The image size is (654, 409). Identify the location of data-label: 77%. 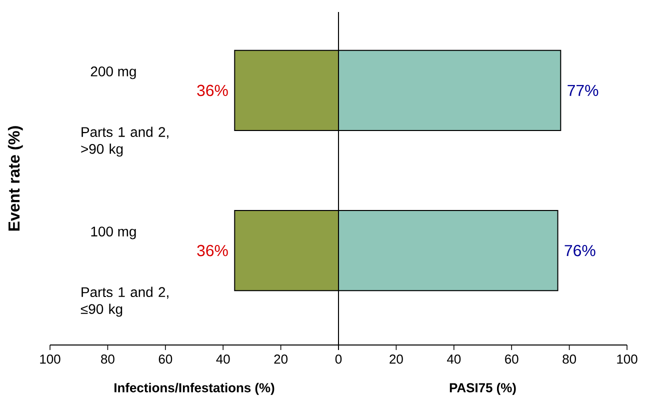
(583, 90).